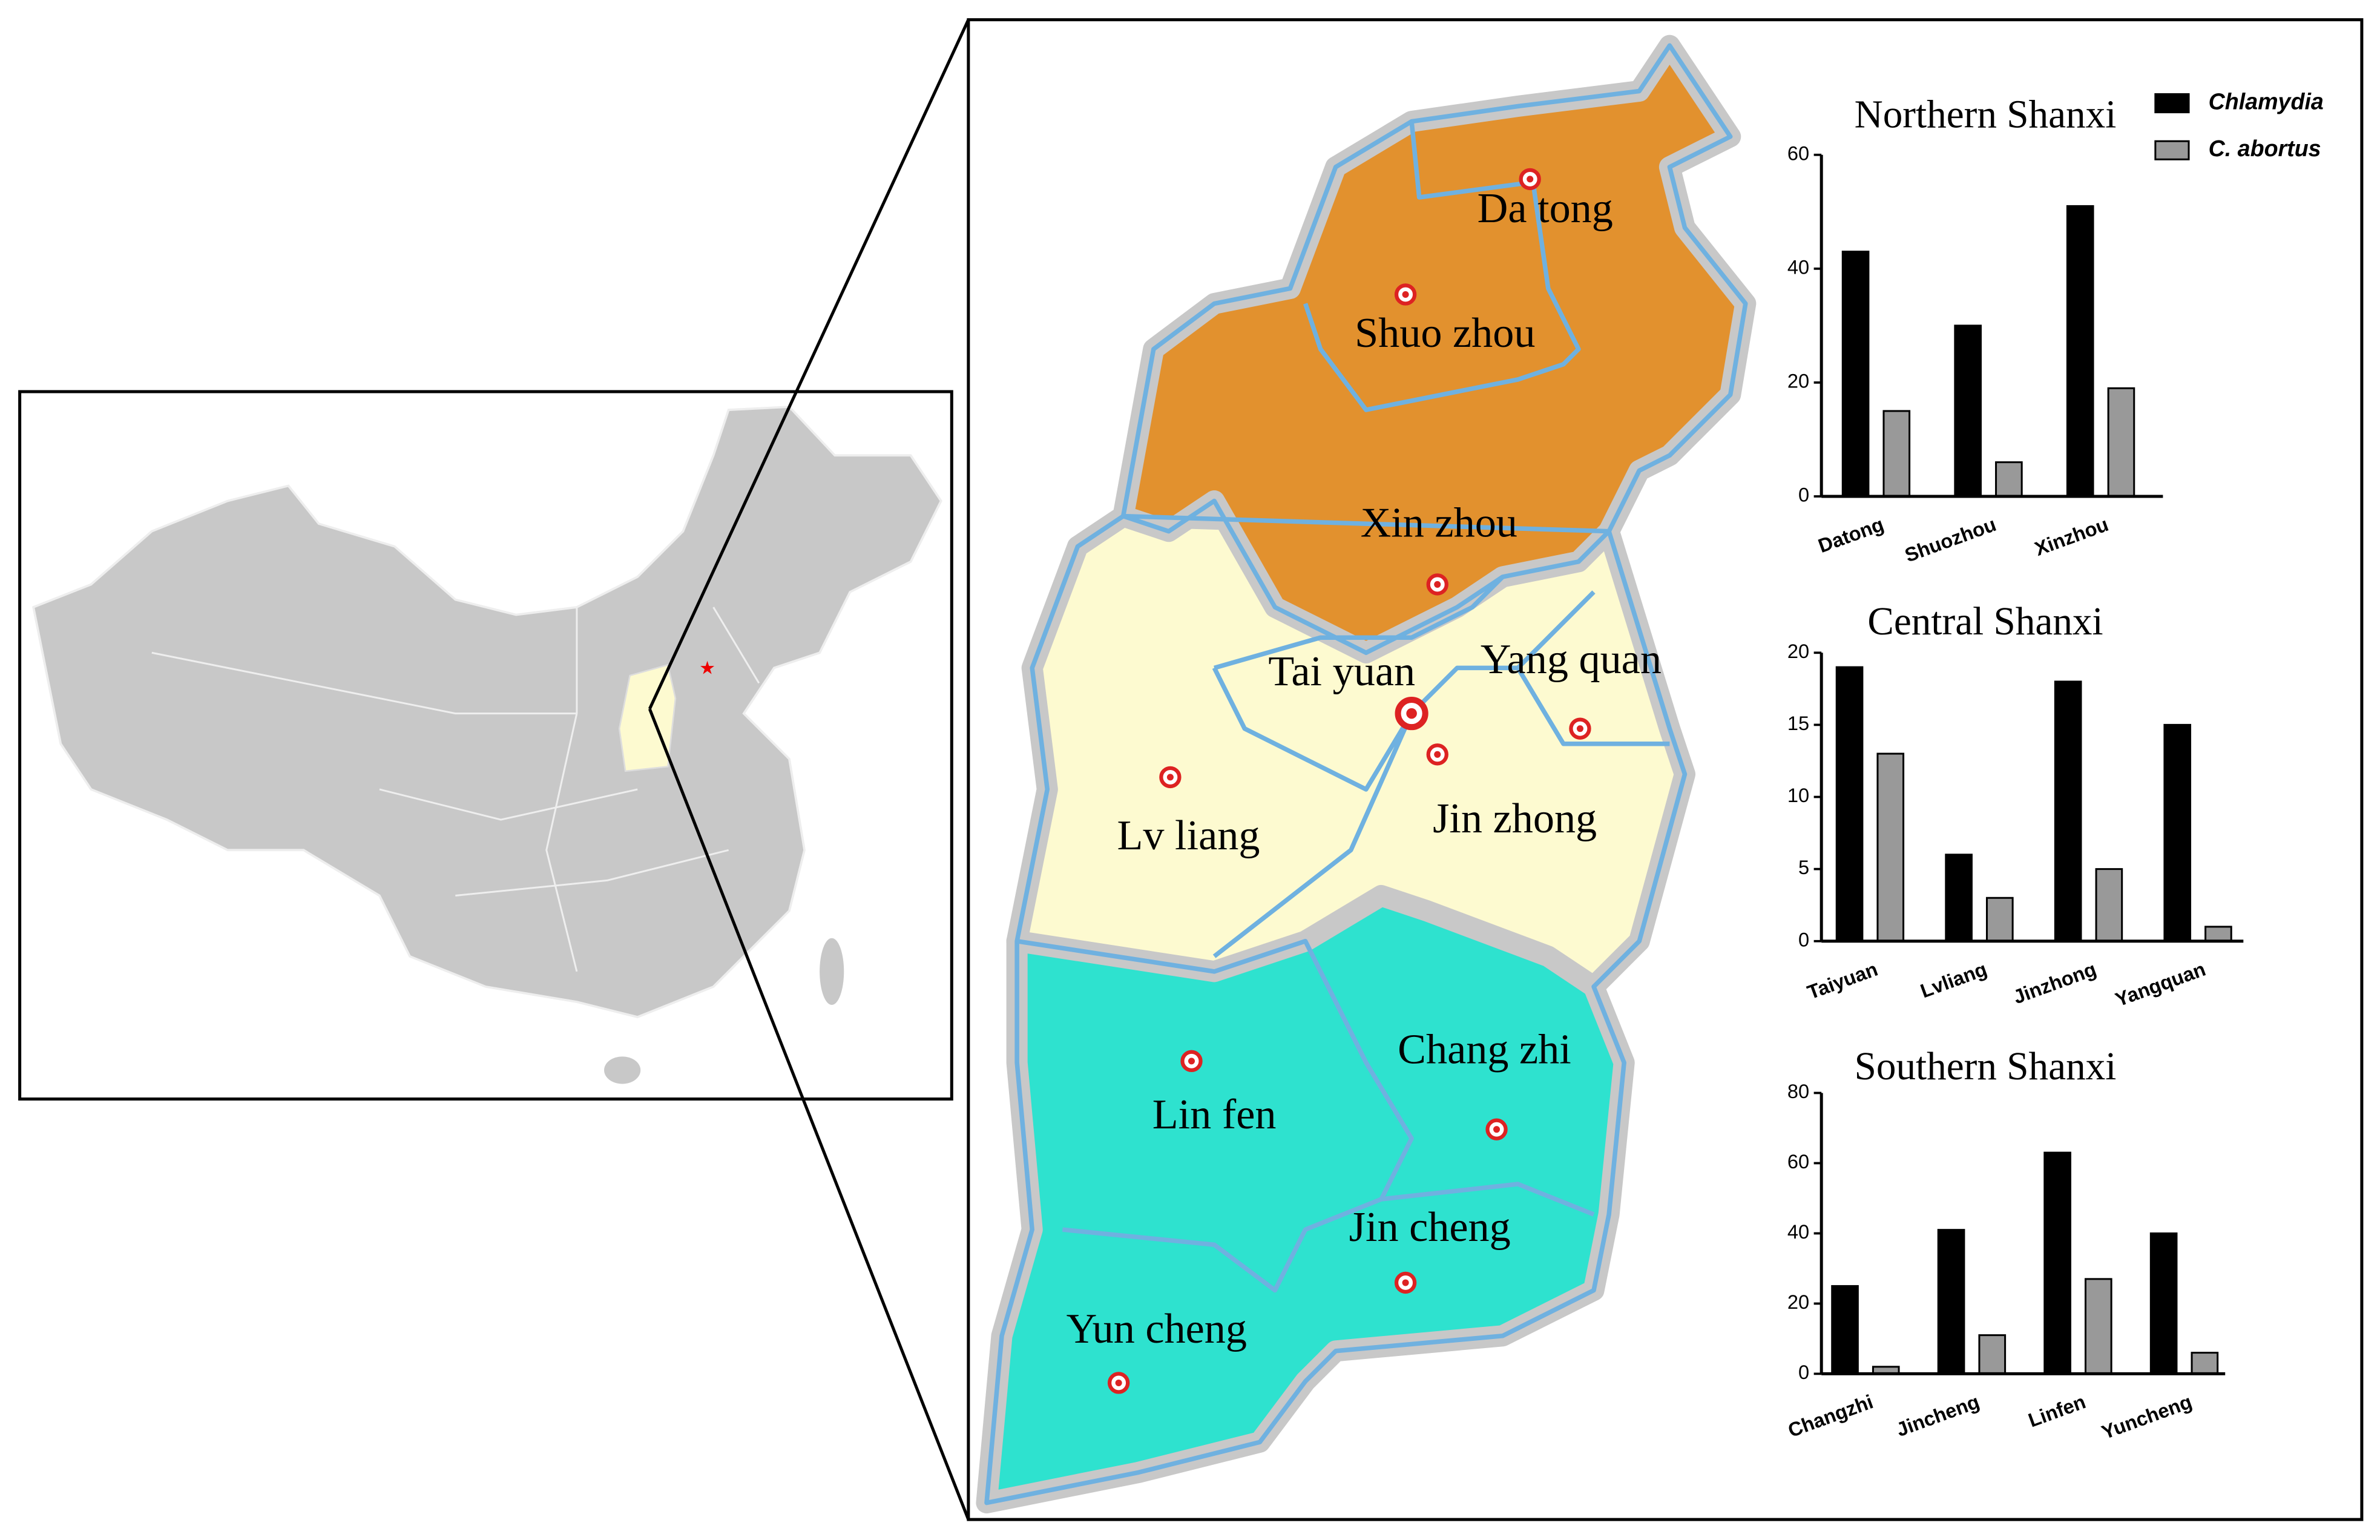  What do you see at coordinates (1484, 1049) in the screenshot?
I see `region-label: Chang zhi` at bounding box center [1484, 1049].